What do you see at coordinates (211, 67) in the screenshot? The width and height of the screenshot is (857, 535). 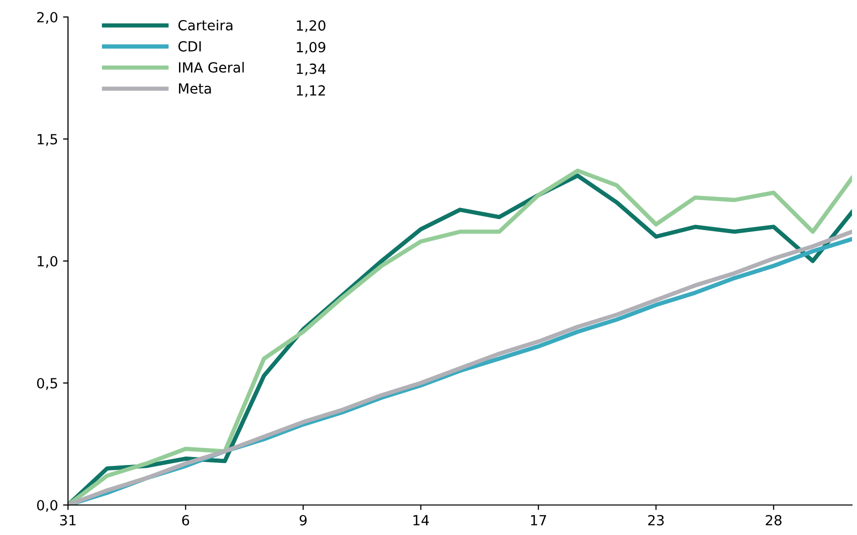 I see `legend-label: IMA Geral` at bounding box center [211, 67].